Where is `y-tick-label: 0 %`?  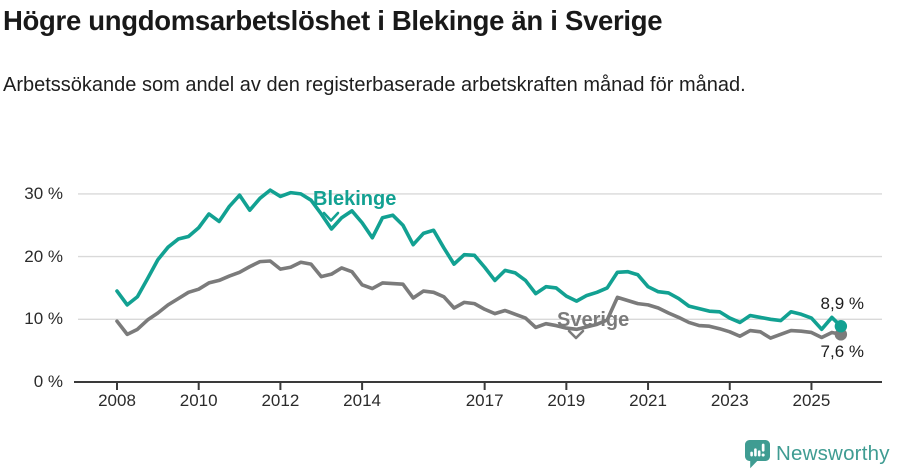 y-tick-label: 0 % is located at coordinates (48, 381).